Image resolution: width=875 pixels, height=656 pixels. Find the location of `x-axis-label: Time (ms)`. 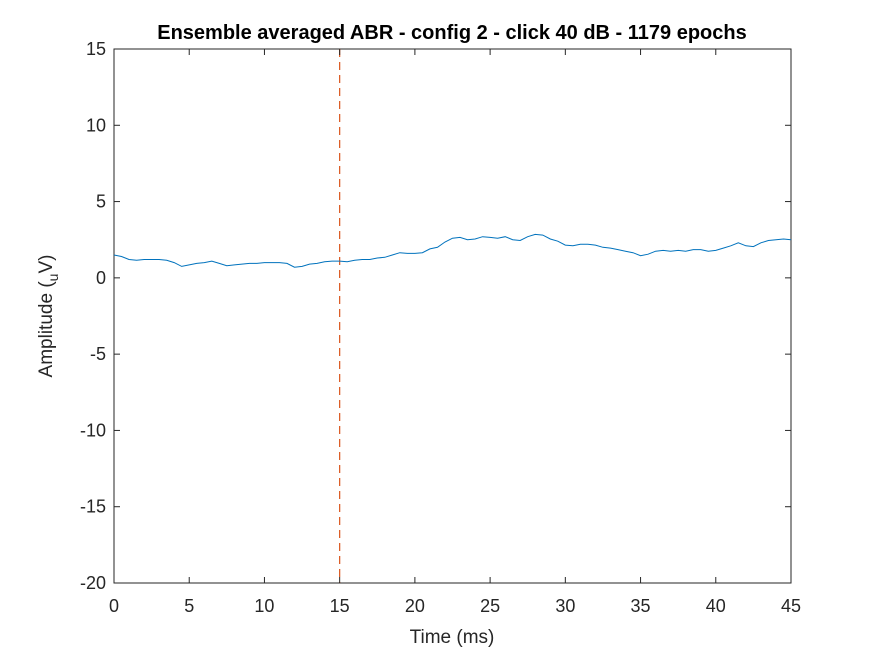

x-axis-label: Time (ms) is located at coordinates (452, 637).